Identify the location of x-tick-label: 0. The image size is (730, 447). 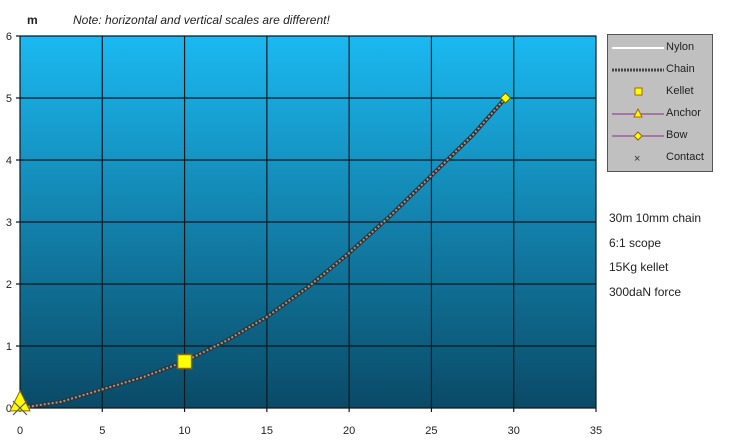
(20, 431).